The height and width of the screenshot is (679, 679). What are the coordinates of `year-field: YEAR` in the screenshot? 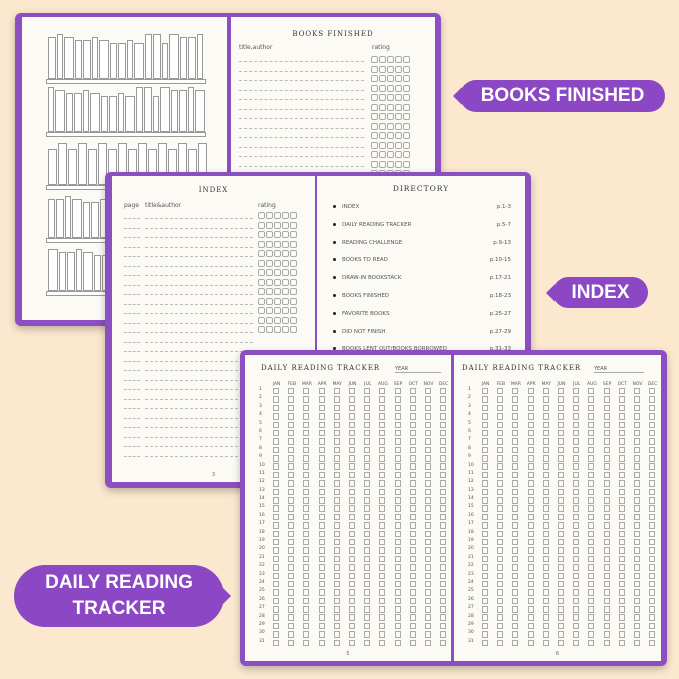 It's located at (418, 369).